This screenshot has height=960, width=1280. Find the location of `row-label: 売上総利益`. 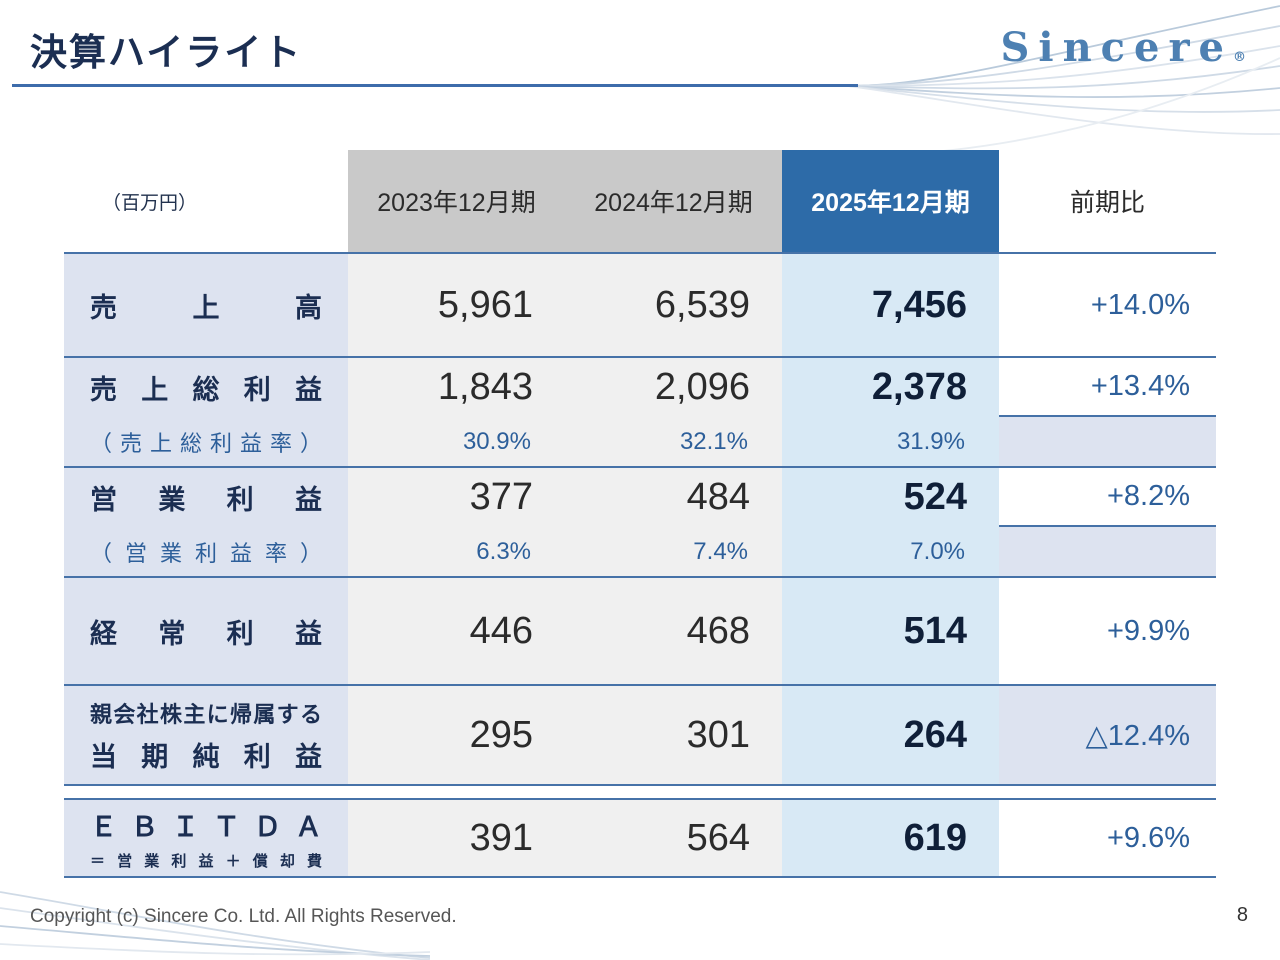

row-label: 売上総利益 is located at coordinates (206, 390).